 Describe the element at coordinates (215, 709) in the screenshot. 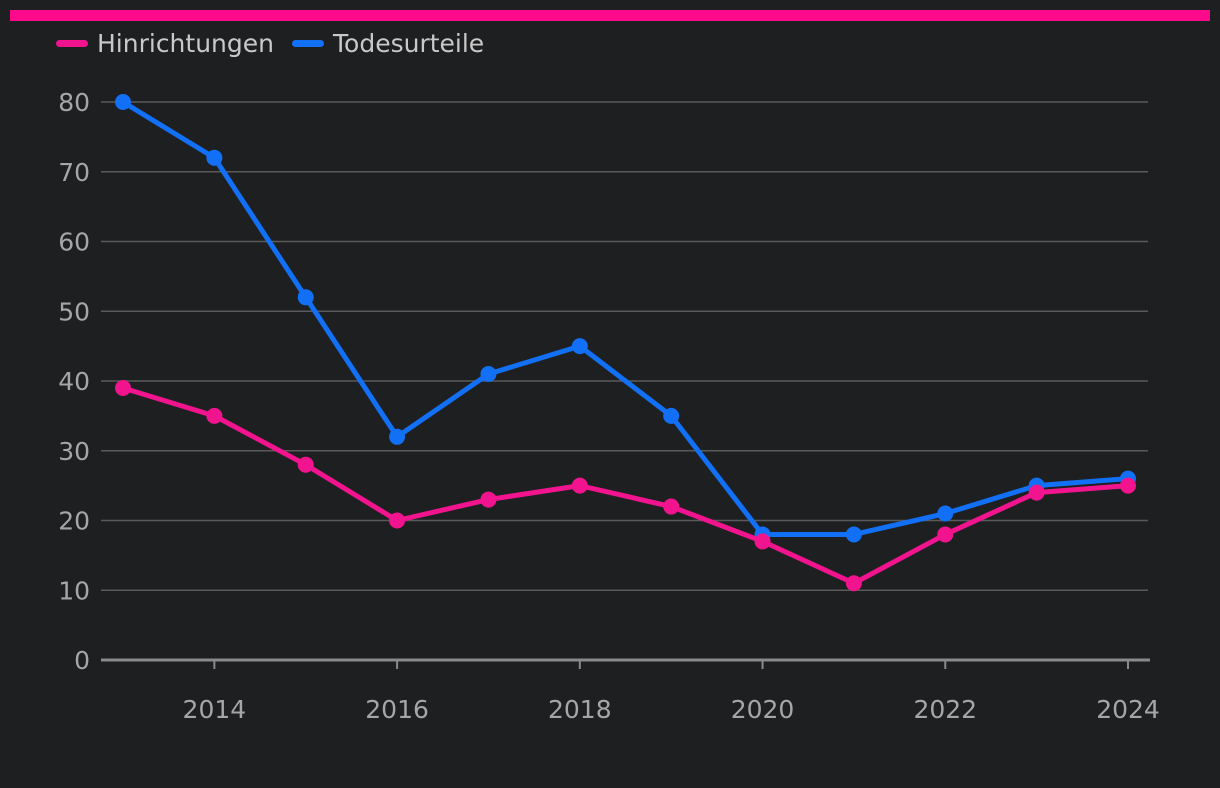

I see `x-tick-label-2014: 2014` at that location.